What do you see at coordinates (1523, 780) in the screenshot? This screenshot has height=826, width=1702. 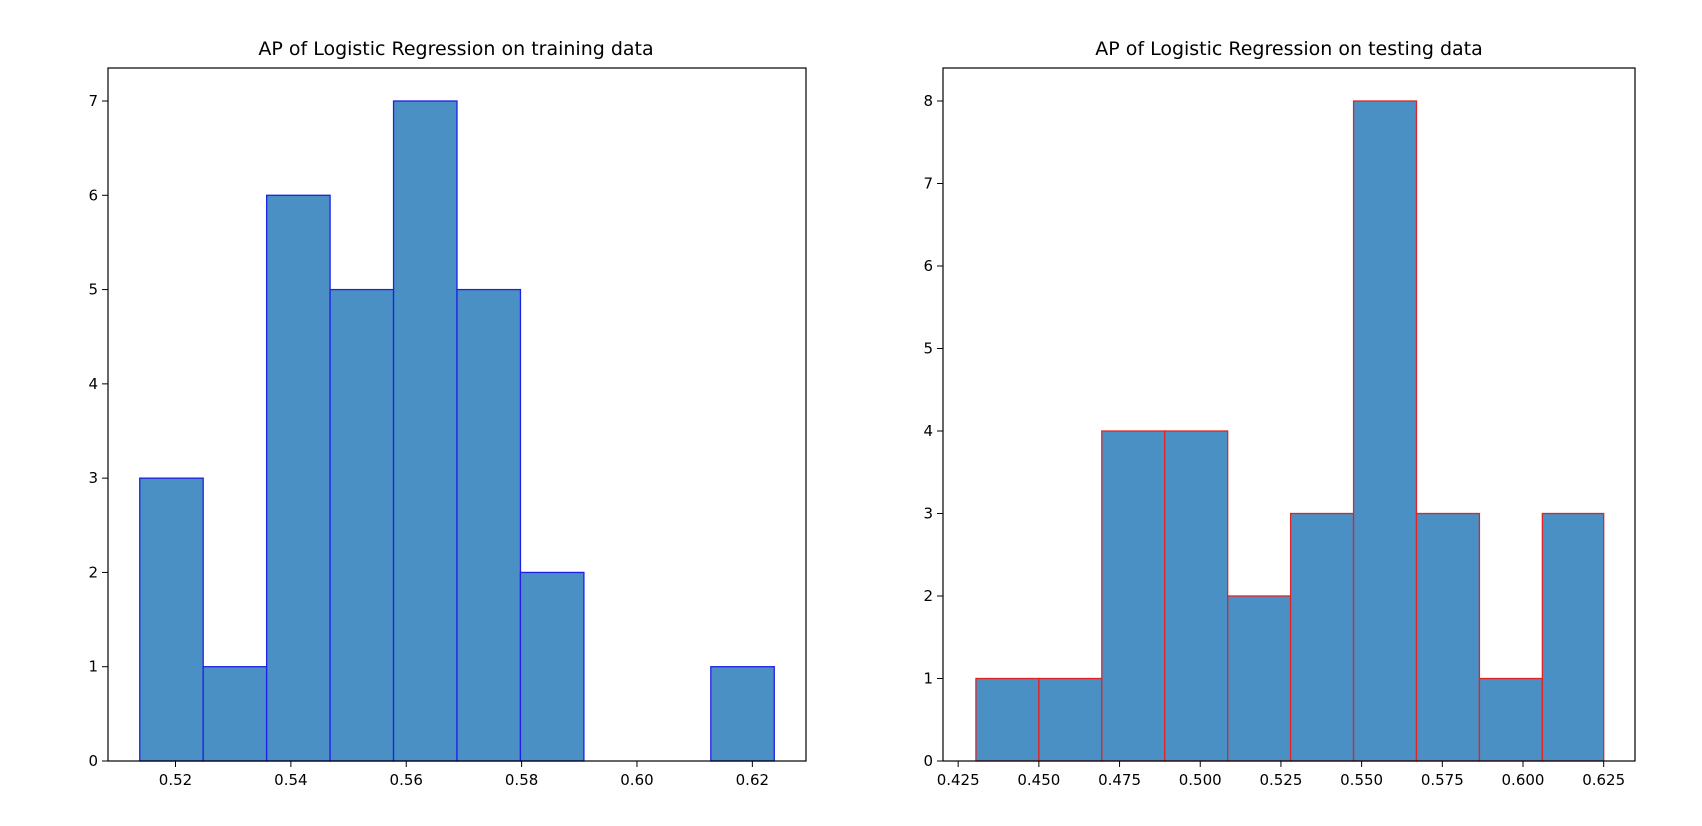 I see `testing-x-tick-label-7: 0.600` at bounding box center [1523, 780].